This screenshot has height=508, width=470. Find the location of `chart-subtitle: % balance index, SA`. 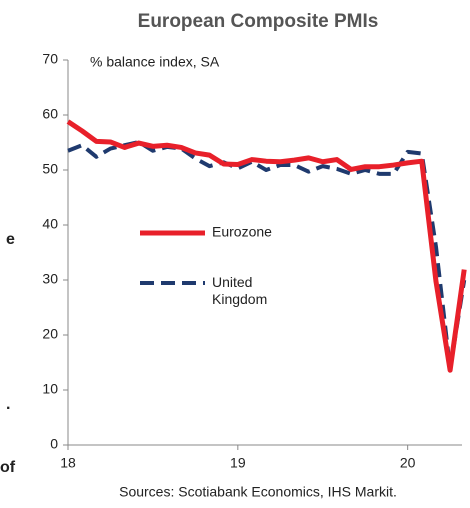

chart-subtitle: % balance index, SA is located at coordinates (155, 62).